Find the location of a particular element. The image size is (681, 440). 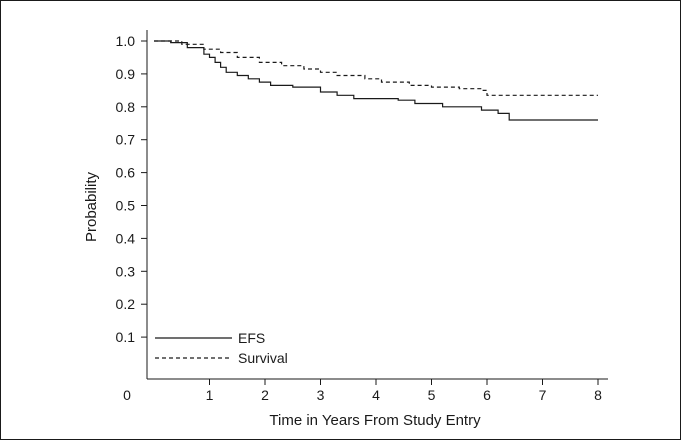

y-tick-label: 0.7 is located at coordinates (126, 140).